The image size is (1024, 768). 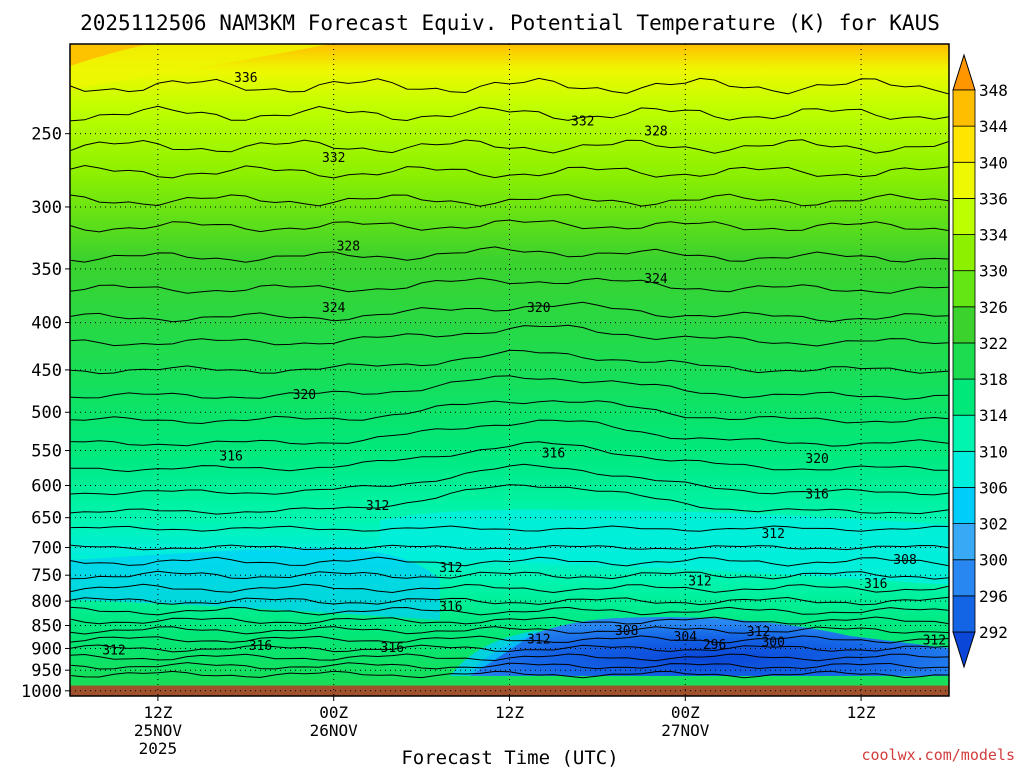 I want to click on y-tick-label: 450, so click(x=46, y=371).